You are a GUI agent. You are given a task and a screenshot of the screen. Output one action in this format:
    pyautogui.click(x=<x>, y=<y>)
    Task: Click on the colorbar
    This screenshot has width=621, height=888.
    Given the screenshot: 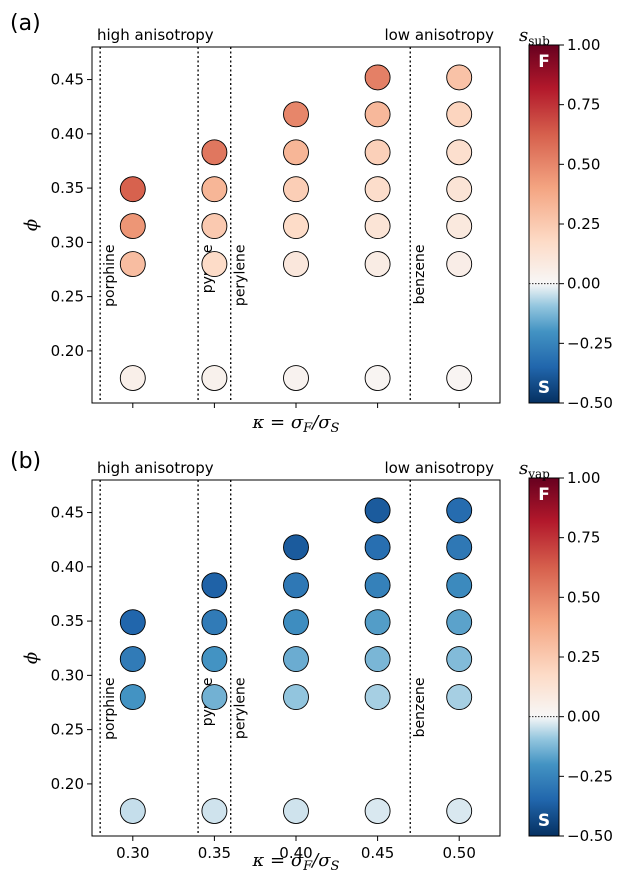 What is the action you would take?
    pyautogui.click(x=544, y=657)
    